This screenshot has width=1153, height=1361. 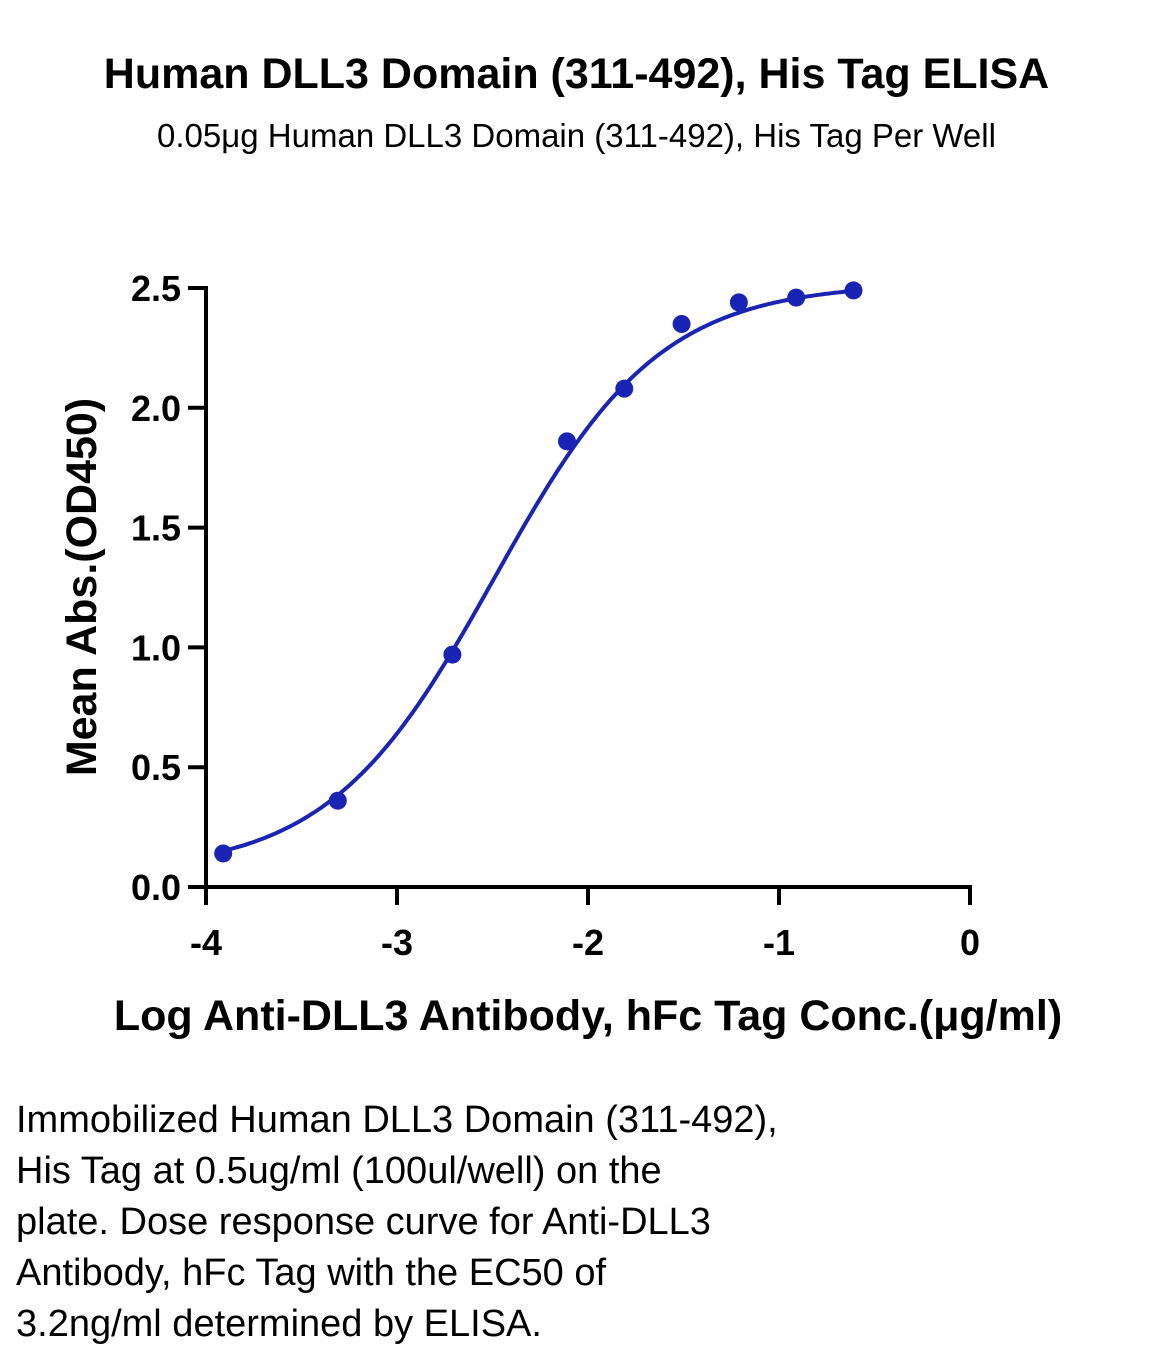 I want to click on x-tick-label: -1, so click(x=779, y=942).